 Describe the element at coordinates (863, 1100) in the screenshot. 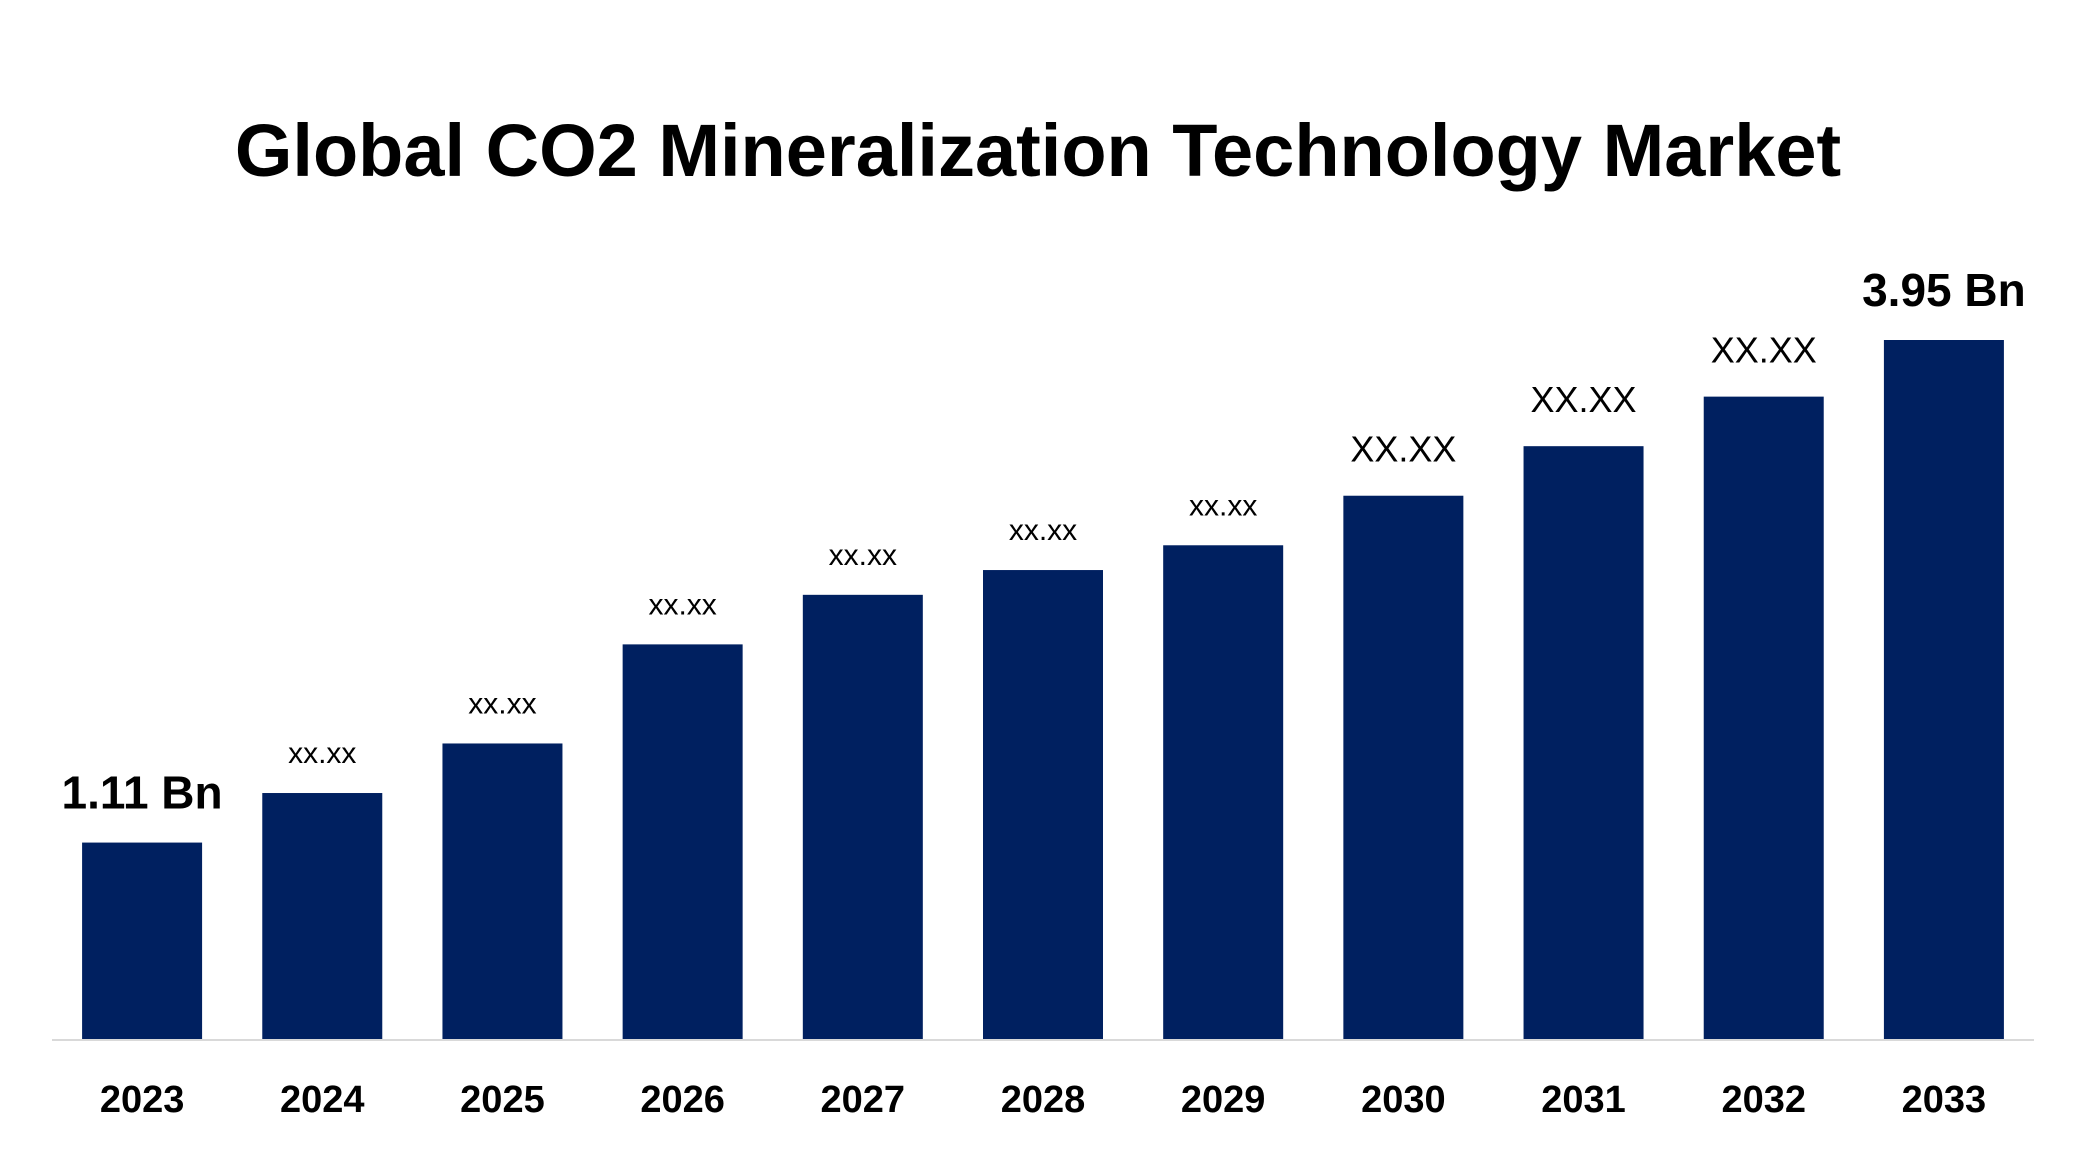

I see `x-tick-2027: 2027` at that location.